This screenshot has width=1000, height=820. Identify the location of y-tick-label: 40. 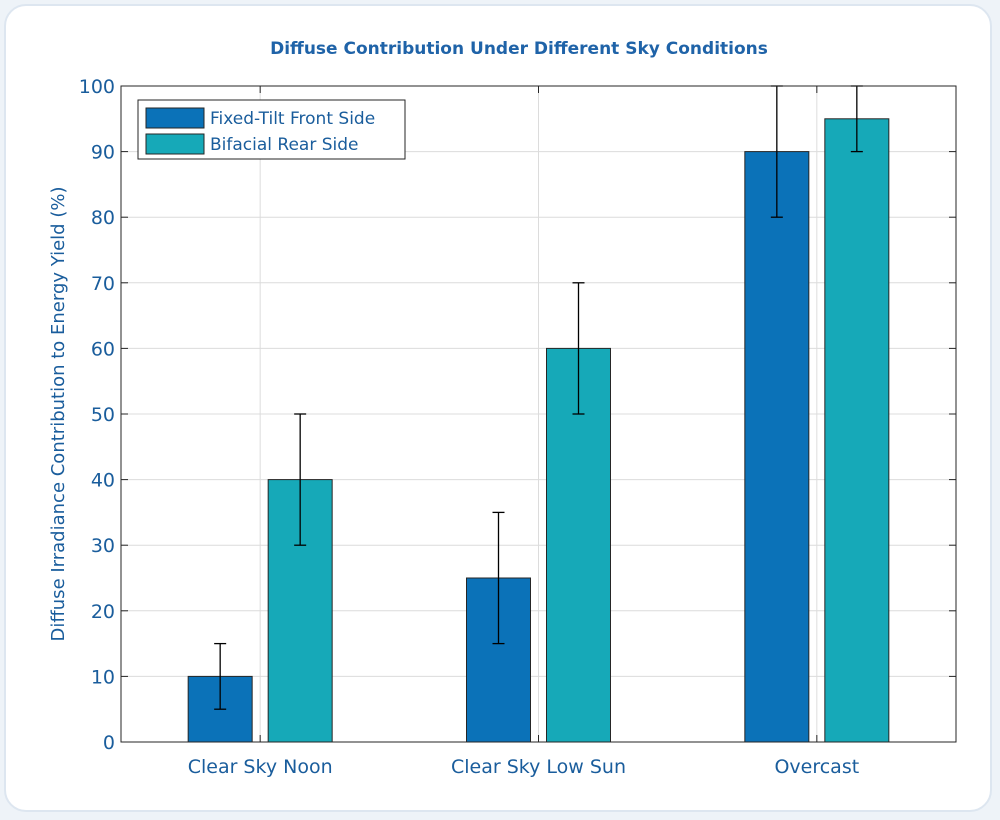
(103, 481).